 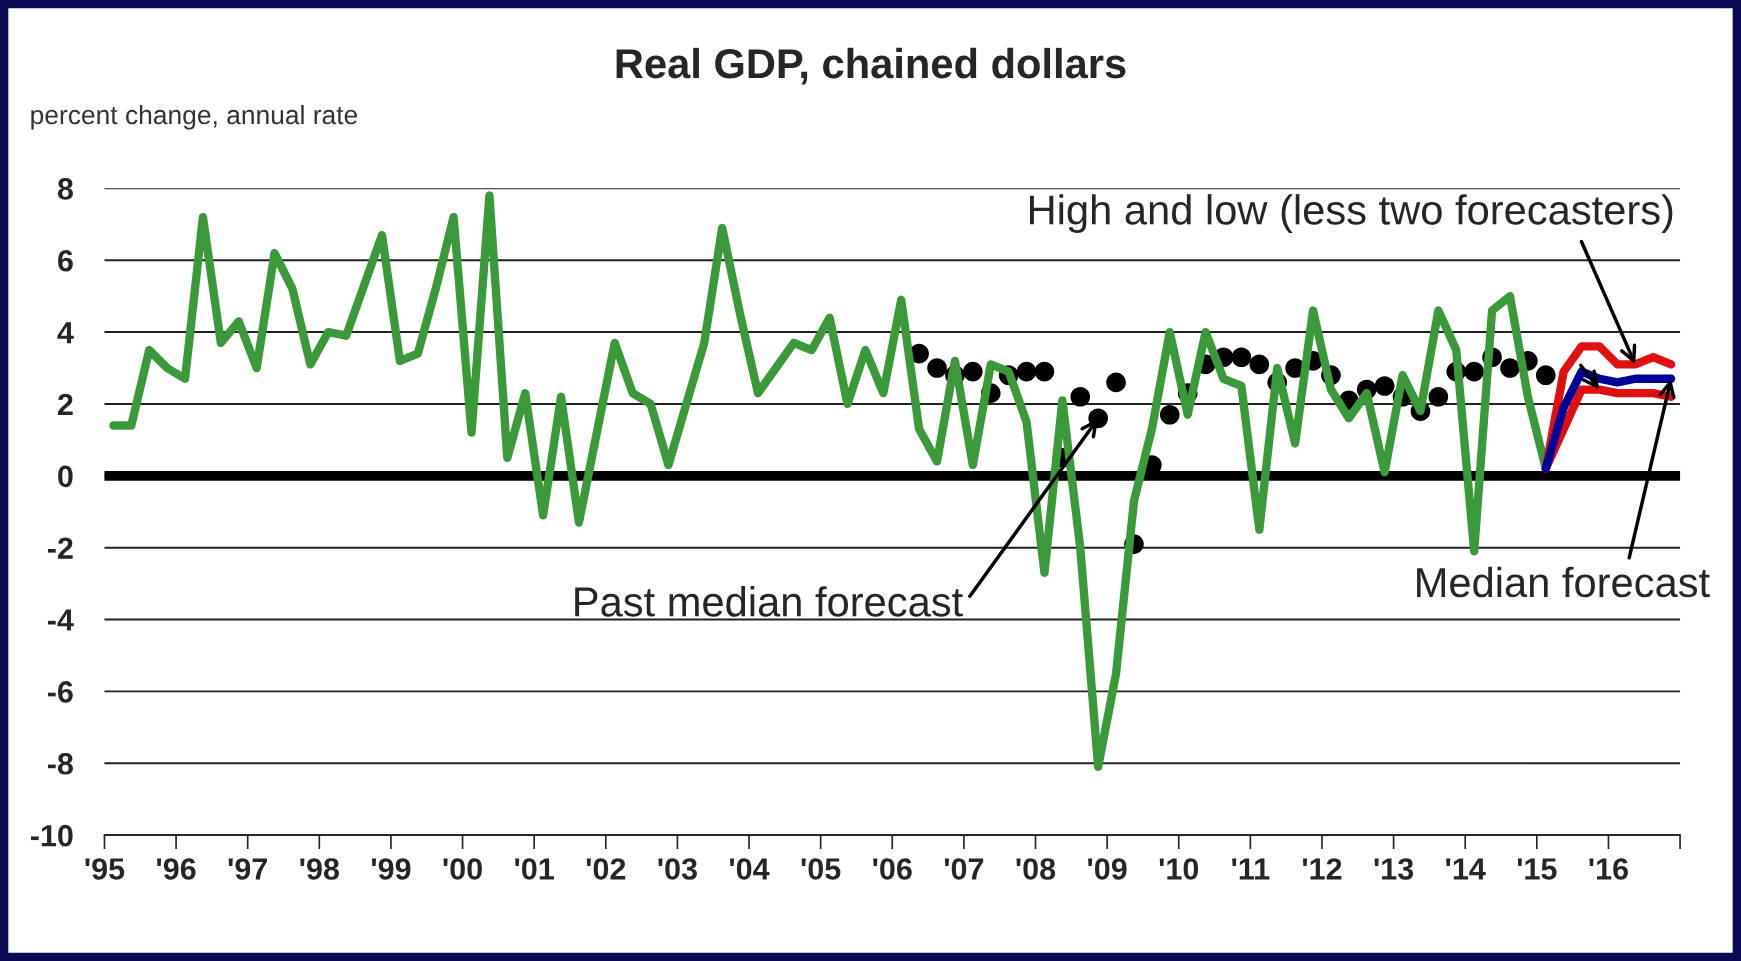 What do you see at coordinates (534, 869) in the screenshot?
I see `x-tick-label: '01` at bounding box center [534, 869].